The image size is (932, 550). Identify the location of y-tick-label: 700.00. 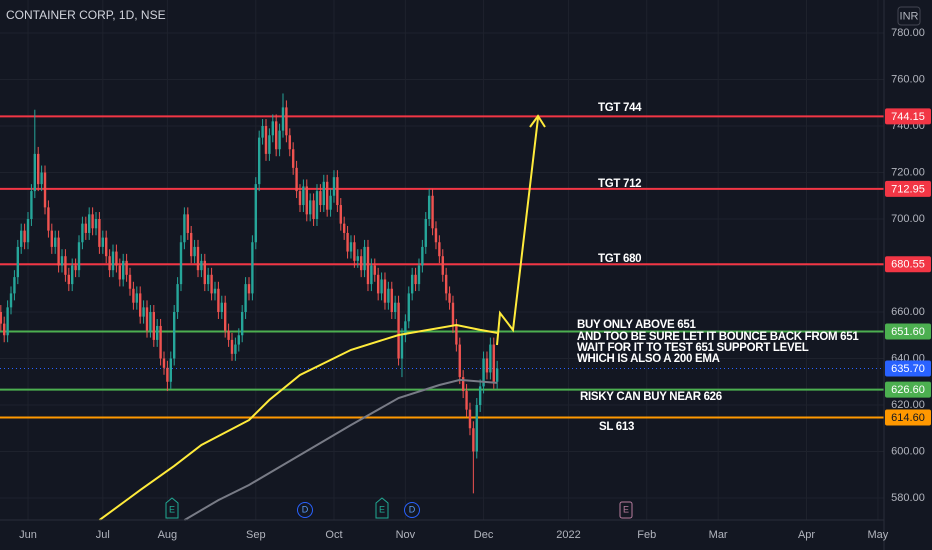
(908, 219).